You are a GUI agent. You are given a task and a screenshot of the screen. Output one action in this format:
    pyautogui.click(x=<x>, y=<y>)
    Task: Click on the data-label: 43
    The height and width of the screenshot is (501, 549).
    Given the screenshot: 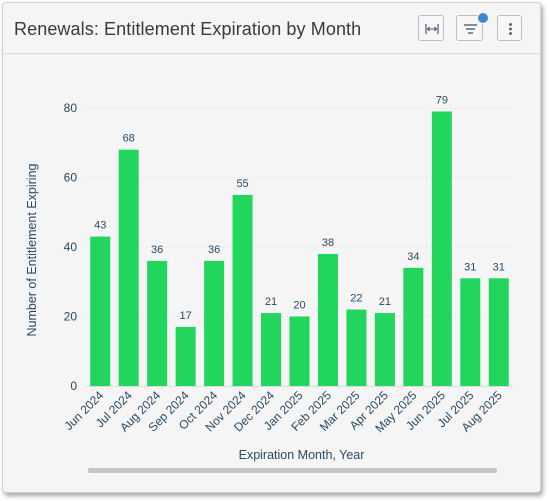 What is the action you would take?
    pyautogui.click(x=100, y=226)
    